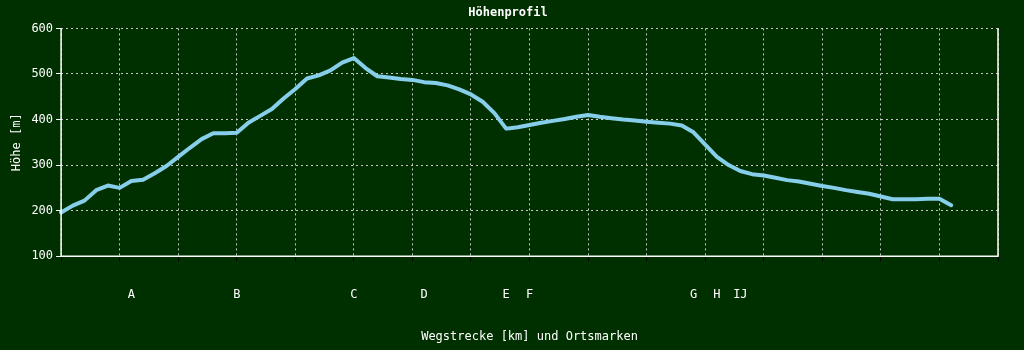 The width and height of the screenshot is (1024, 350). Describe the element at coordinates (16, 142) in the screenshot. I see `y-axis-title: Höhe [m]` at that location.